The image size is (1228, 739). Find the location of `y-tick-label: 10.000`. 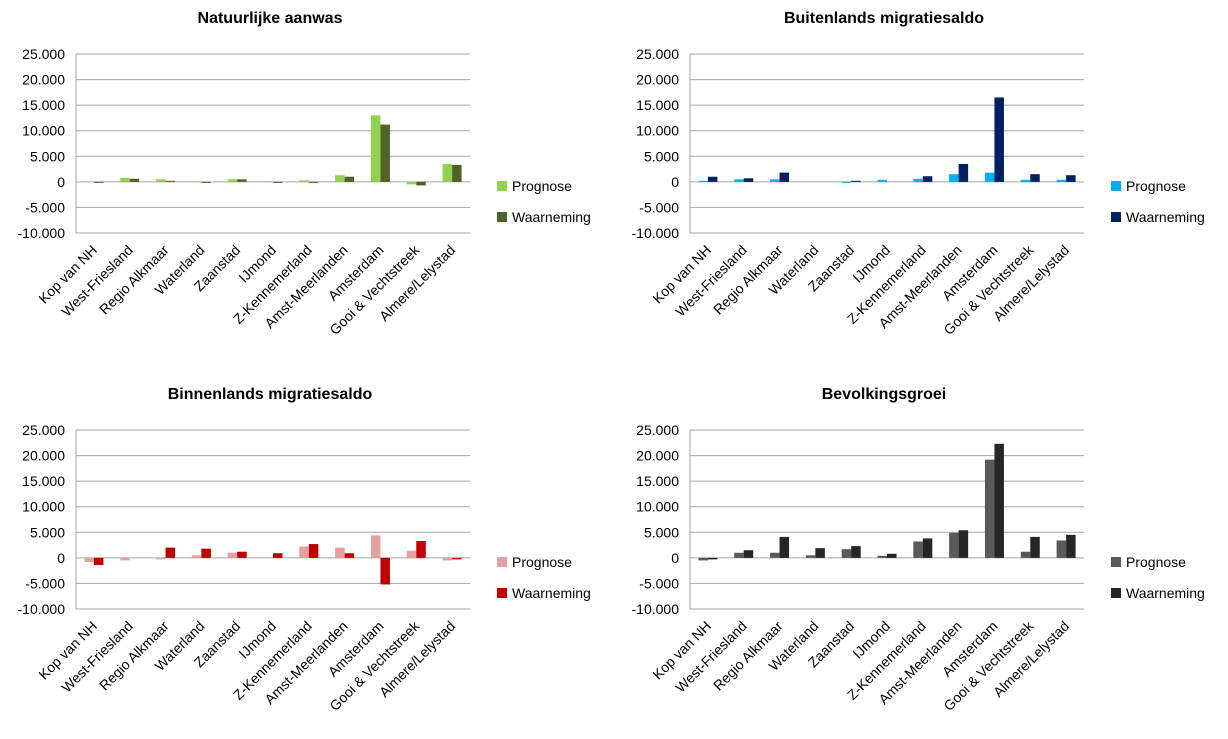

y-tick-label: 10.000 is located at coordinates (657, 507).